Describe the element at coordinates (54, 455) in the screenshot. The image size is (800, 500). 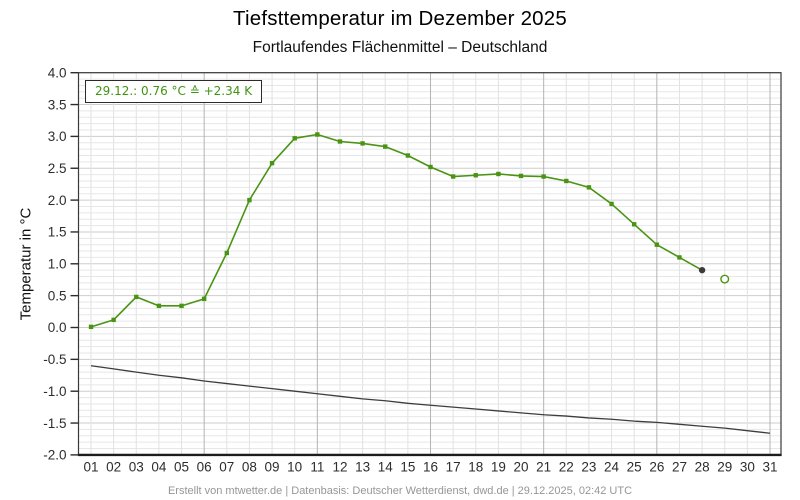
I see `y-tick-label: -2.0` at that location.